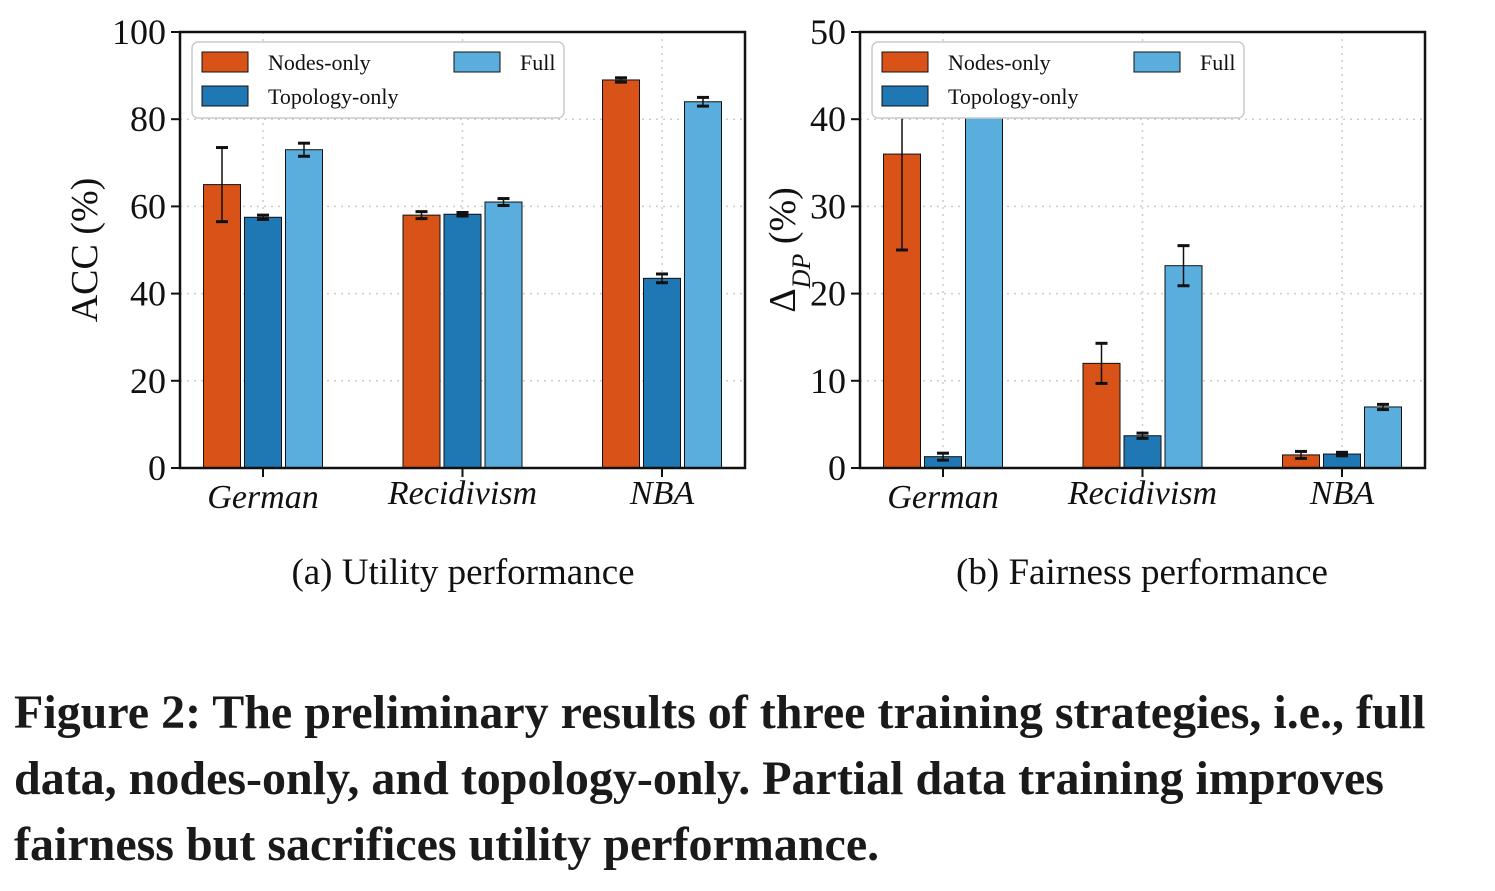  What do you see at coordinates (139, 32) in the screenshot?
I see `y-tick-label: 100` at bounding box center [139, 32].